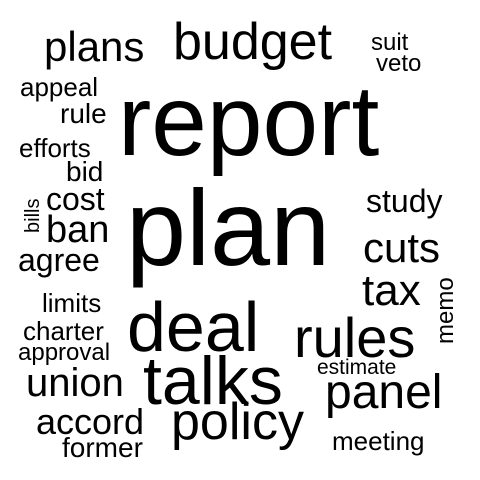  Describe the element at coordinates (445, 310) in the screenshot. I see `word-memo: memo` at that location.